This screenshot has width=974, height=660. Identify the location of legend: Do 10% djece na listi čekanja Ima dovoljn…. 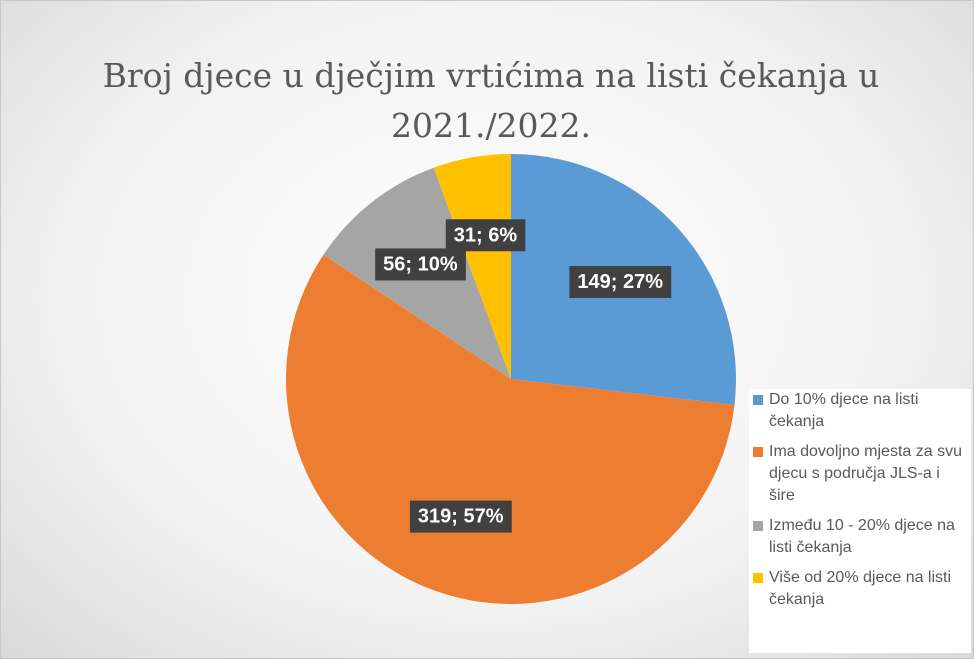
(860, 521).